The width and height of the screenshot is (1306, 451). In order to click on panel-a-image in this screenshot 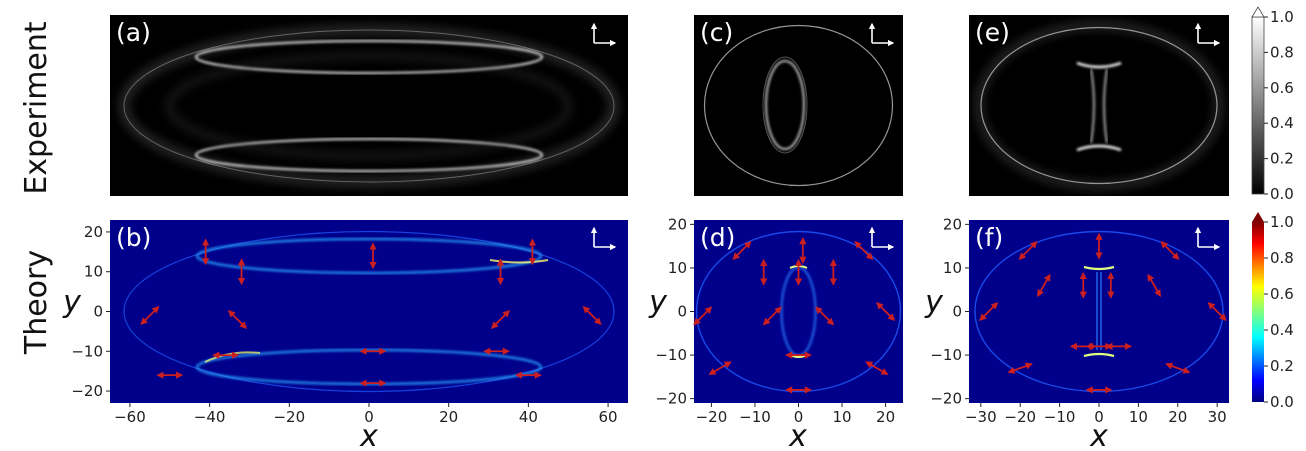, I will do `click(369, 106)`.